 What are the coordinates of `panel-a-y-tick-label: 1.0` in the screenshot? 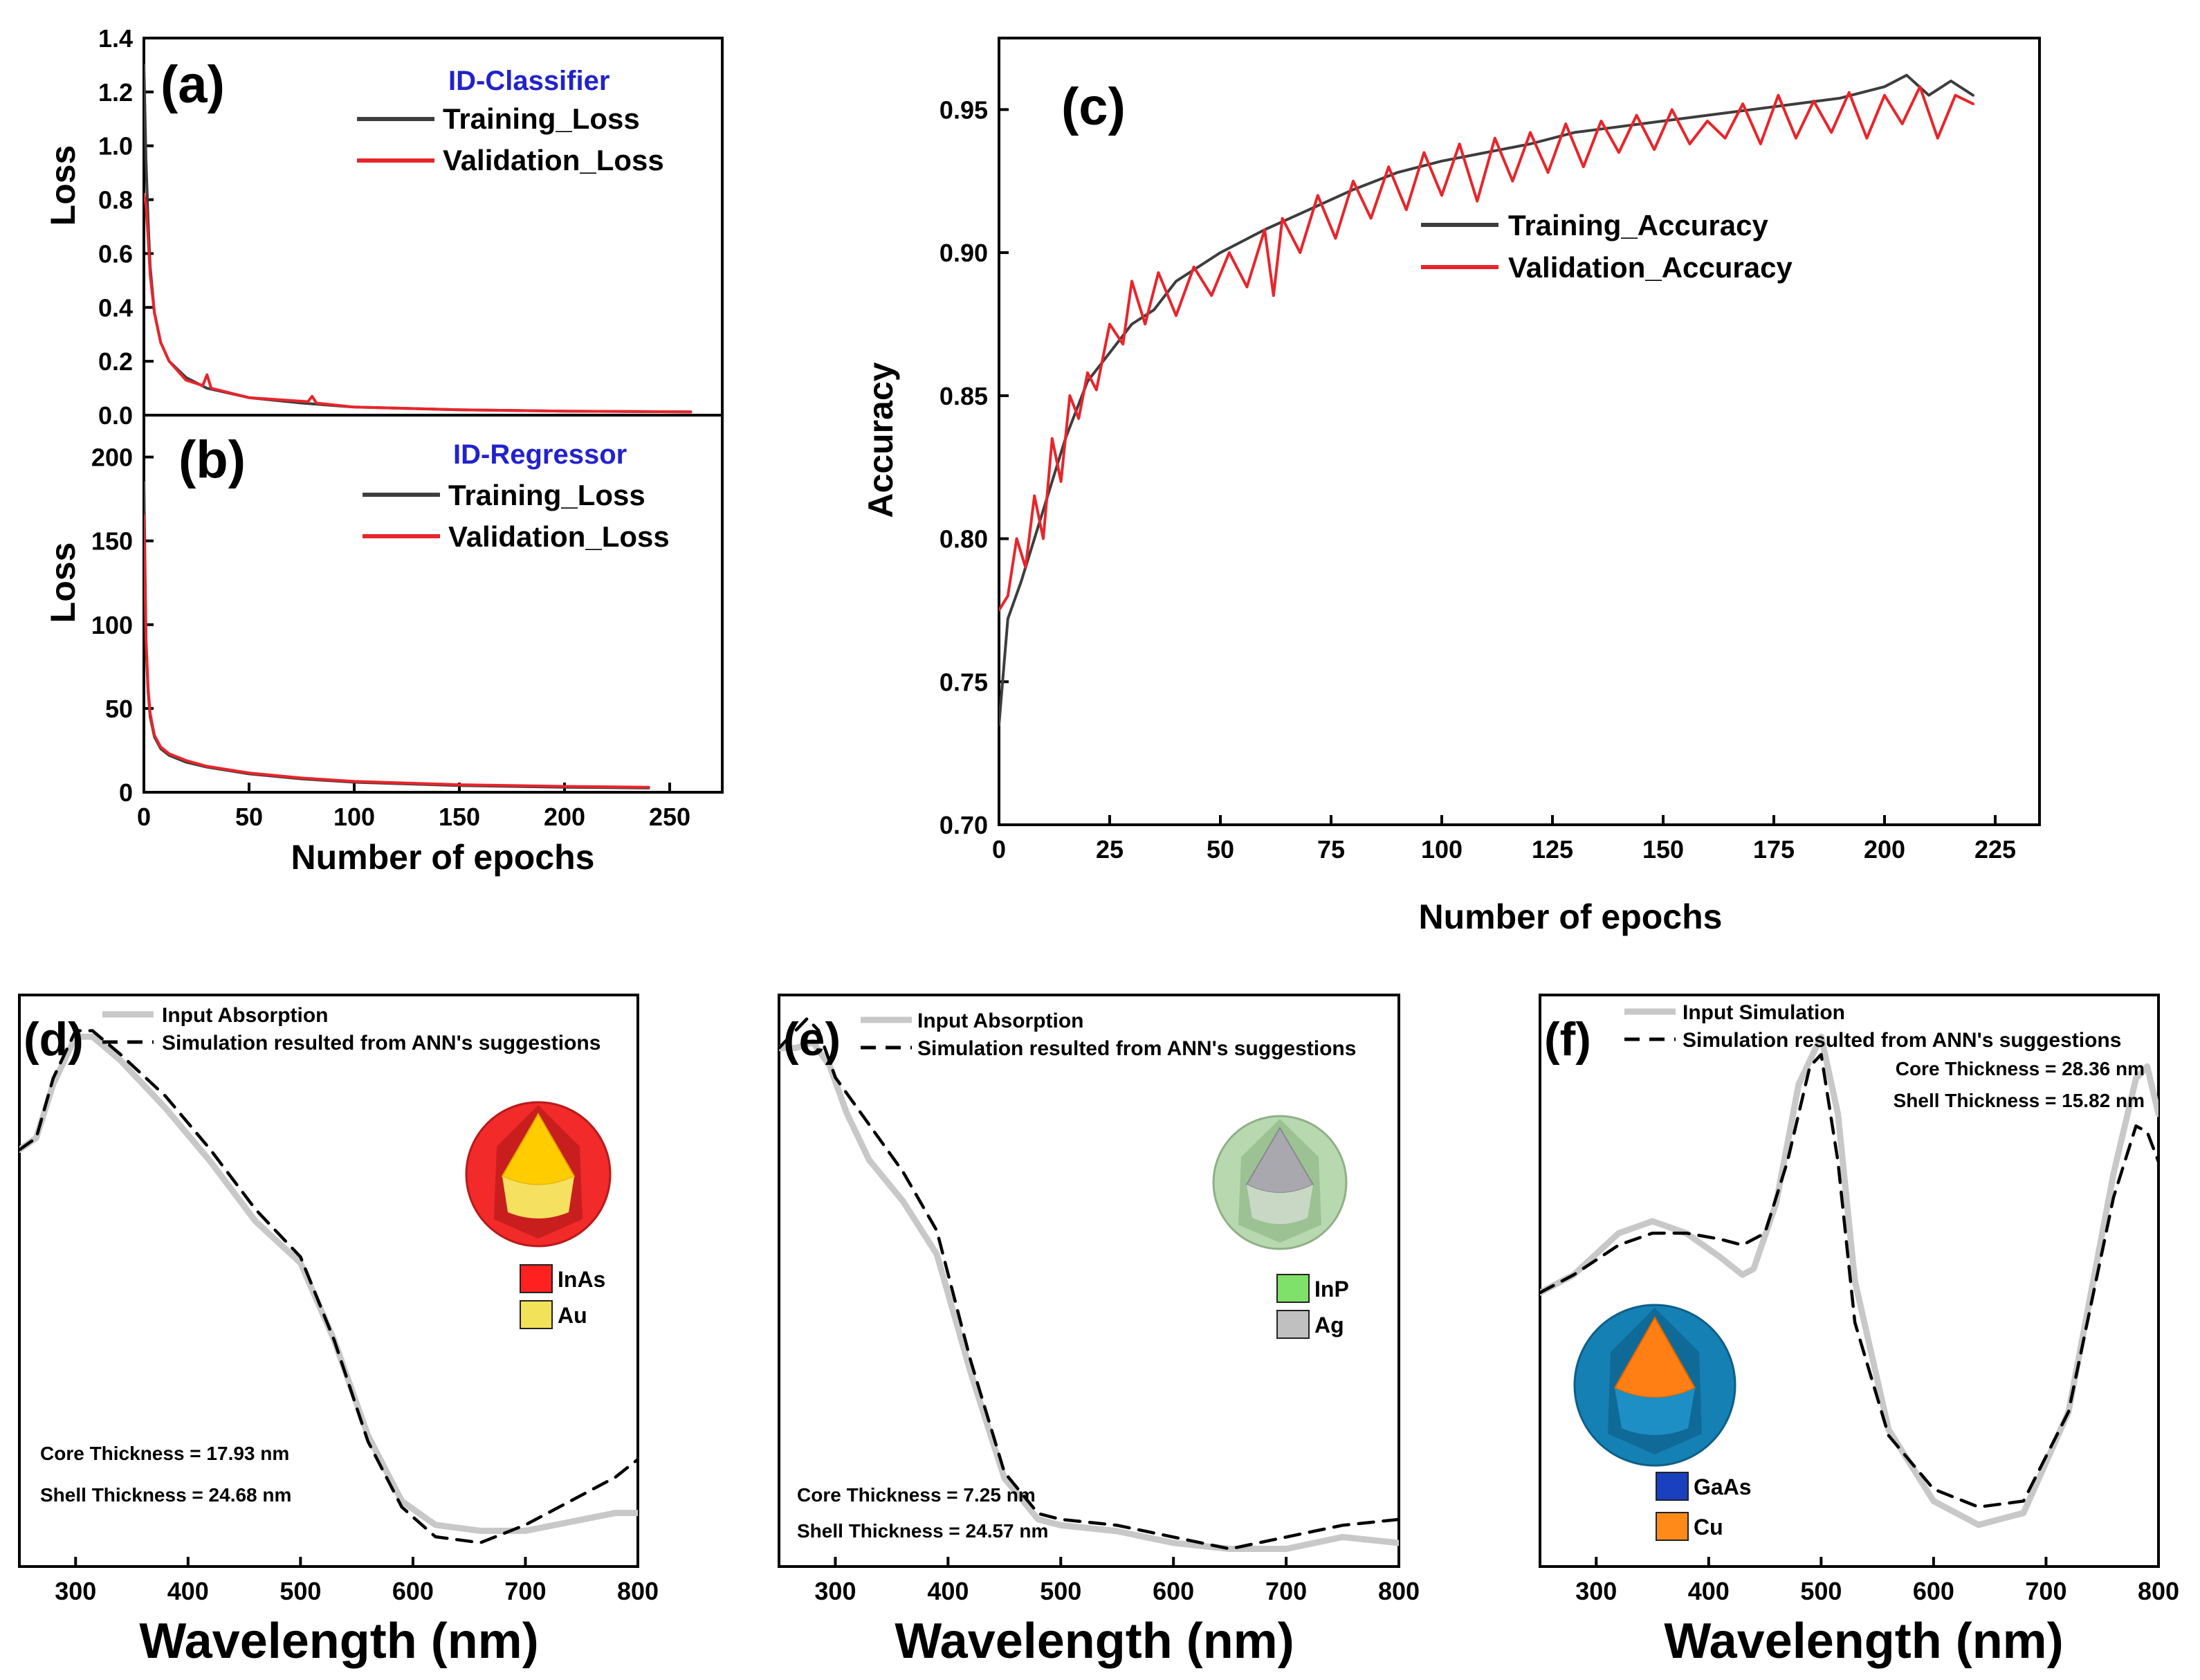 It's located at (115, 146).